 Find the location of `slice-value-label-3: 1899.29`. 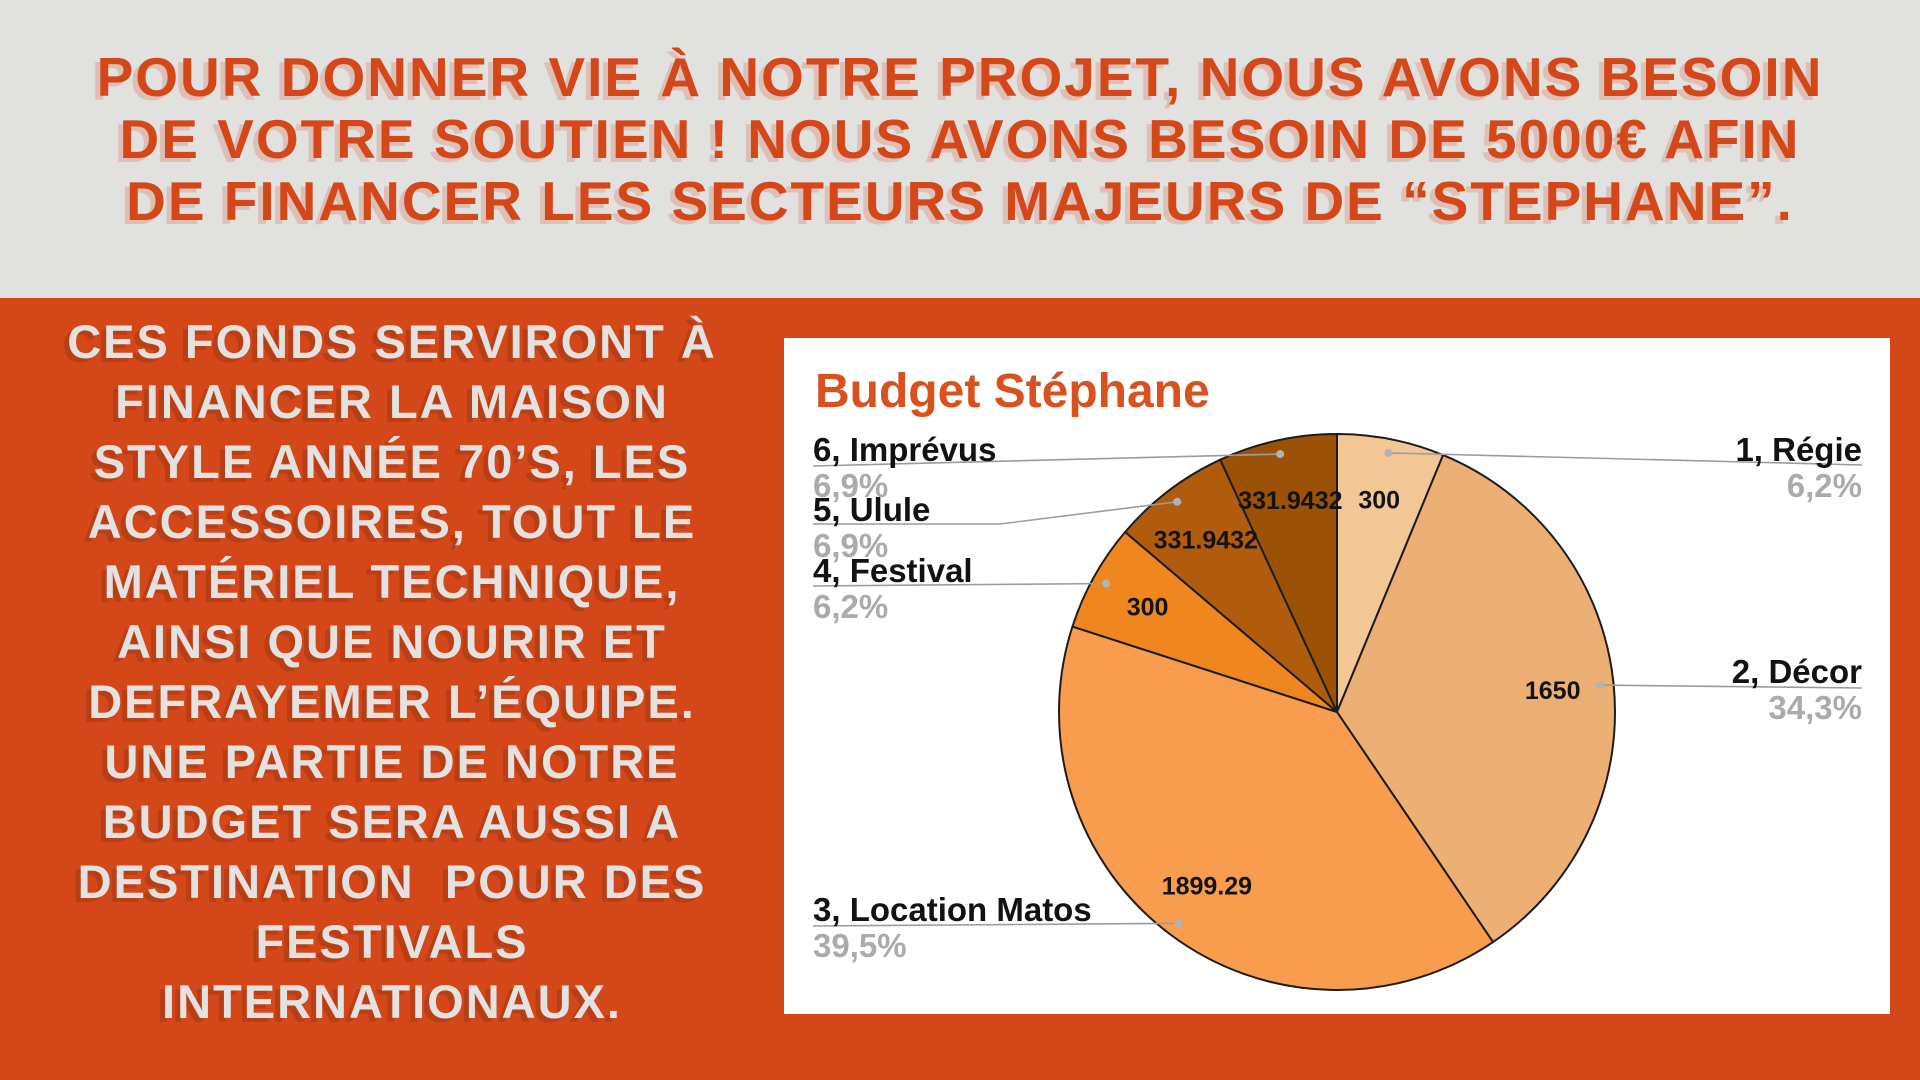

slice-value-label-3: 1899.29 is located at coordinates (1207, 887).